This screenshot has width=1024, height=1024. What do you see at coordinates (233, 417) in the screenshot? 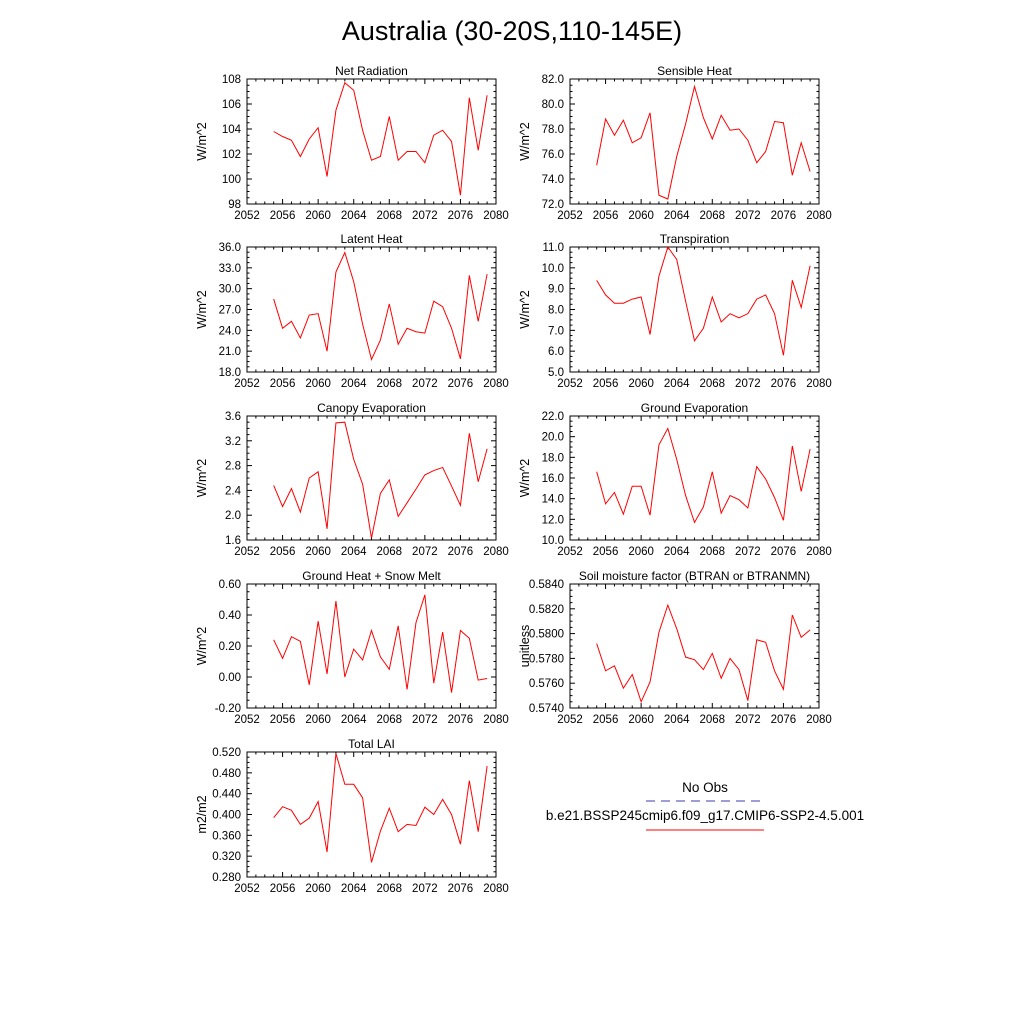
I see `y-tick-label: 3.6` at bounding box center [233, 417].